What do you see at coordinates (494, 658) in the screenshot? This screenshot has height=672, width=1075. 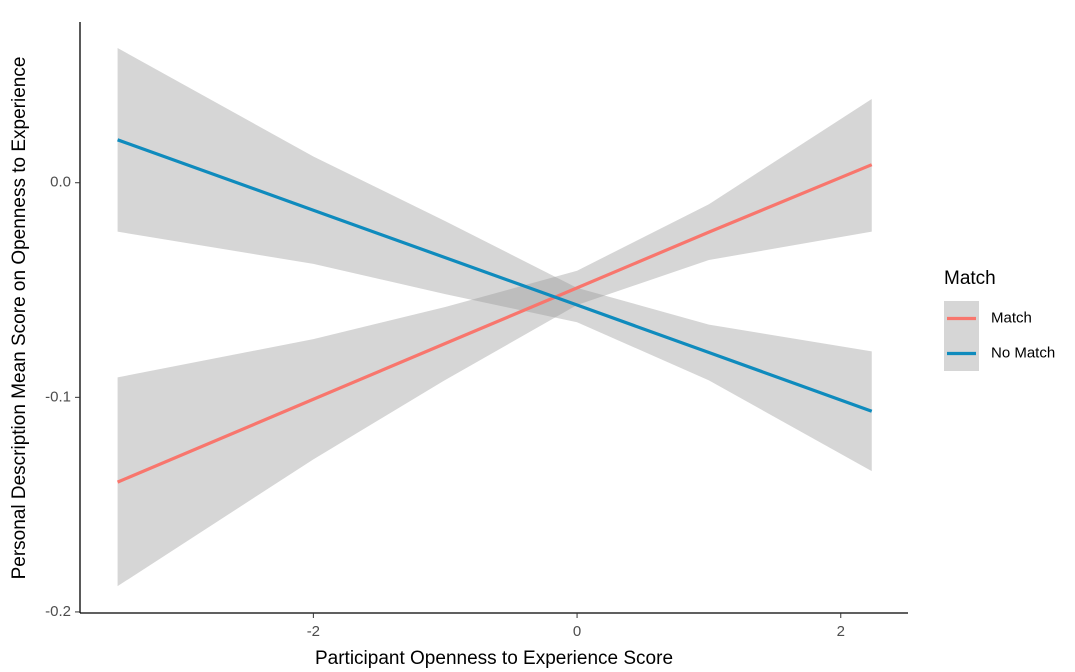 I see `x-axis-title: Participant Openness to Experience Score` at bounding box center [494, 658].